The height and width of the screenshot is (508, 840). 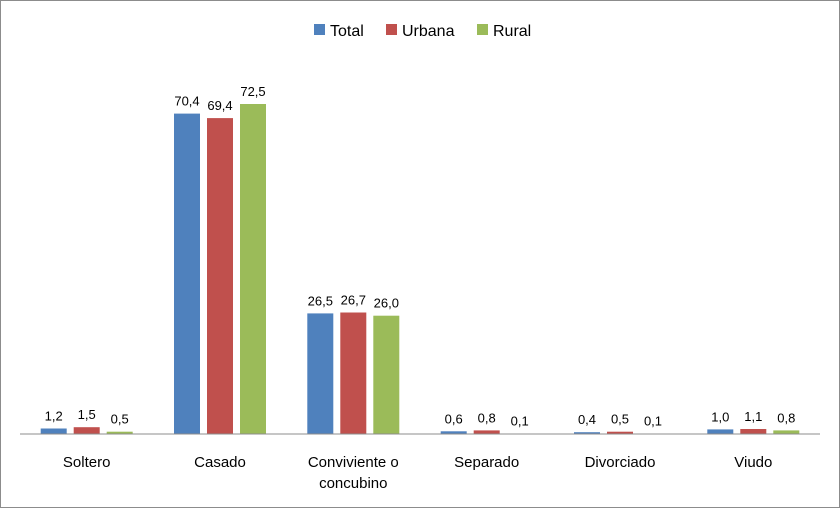 I want to click on data-label-urbana-1: 69,4, so click(x=219, y=105).